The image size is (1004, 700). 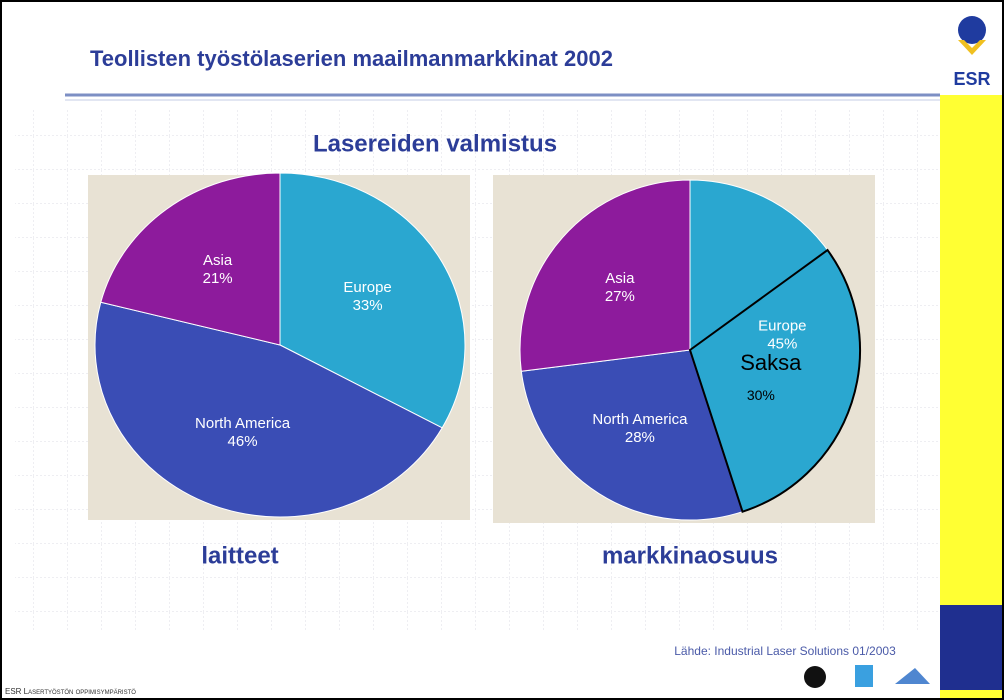 I want to click on side-block, so click(x=972, y=647).